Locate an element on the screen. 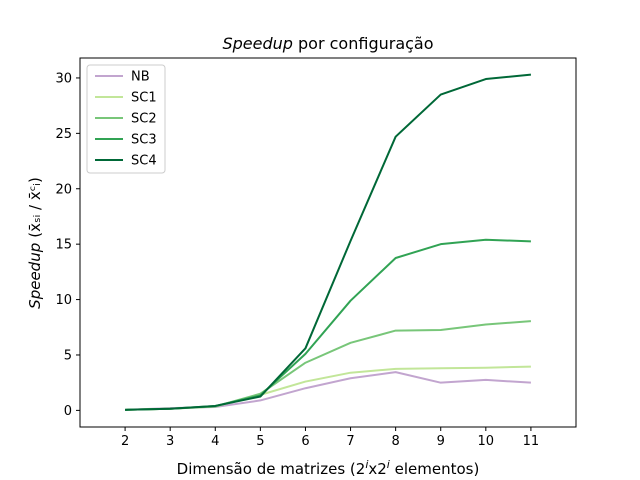  y-tick-label: 0 is located at coordinates (68, 411).